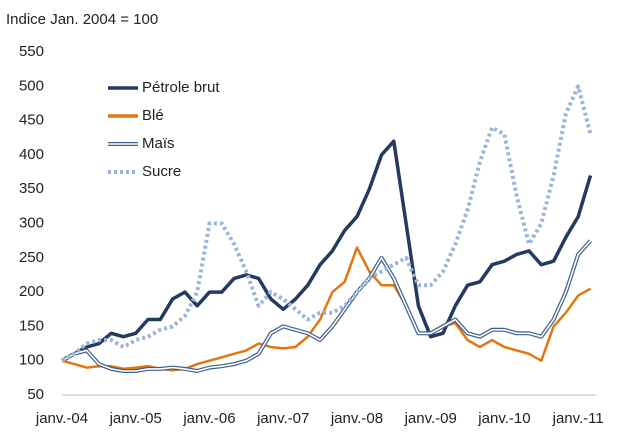  Describe the element at coordinates (31, 188) in the screenshot. I see `y-tick-label: 350` at that location.